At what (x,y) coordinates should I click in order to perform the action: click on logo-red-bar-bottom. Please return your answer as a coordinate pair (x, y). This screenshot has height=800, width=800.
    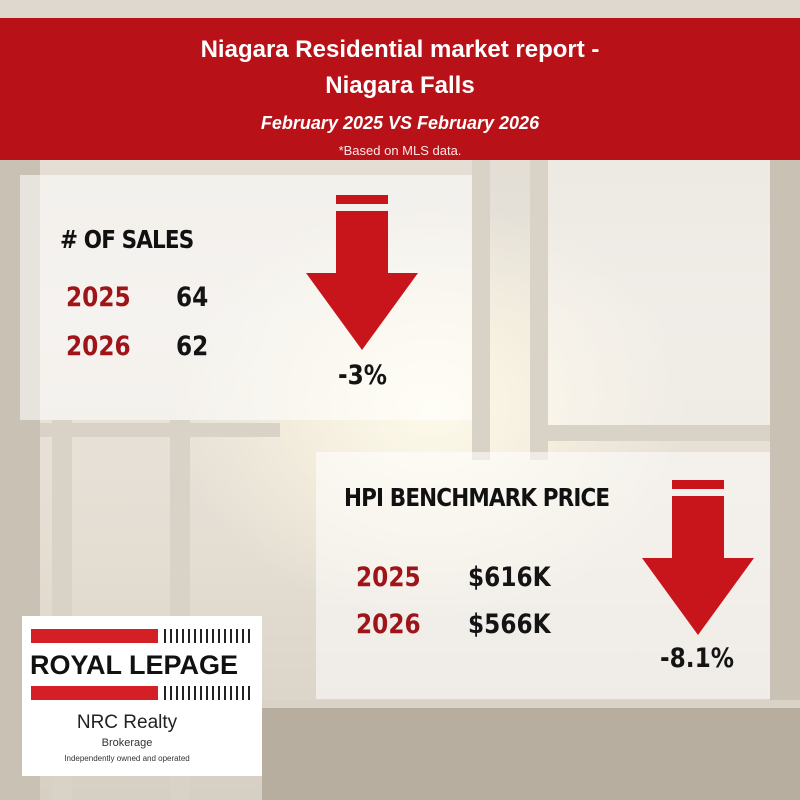
    Looking at the image, I should click on (94, 693).